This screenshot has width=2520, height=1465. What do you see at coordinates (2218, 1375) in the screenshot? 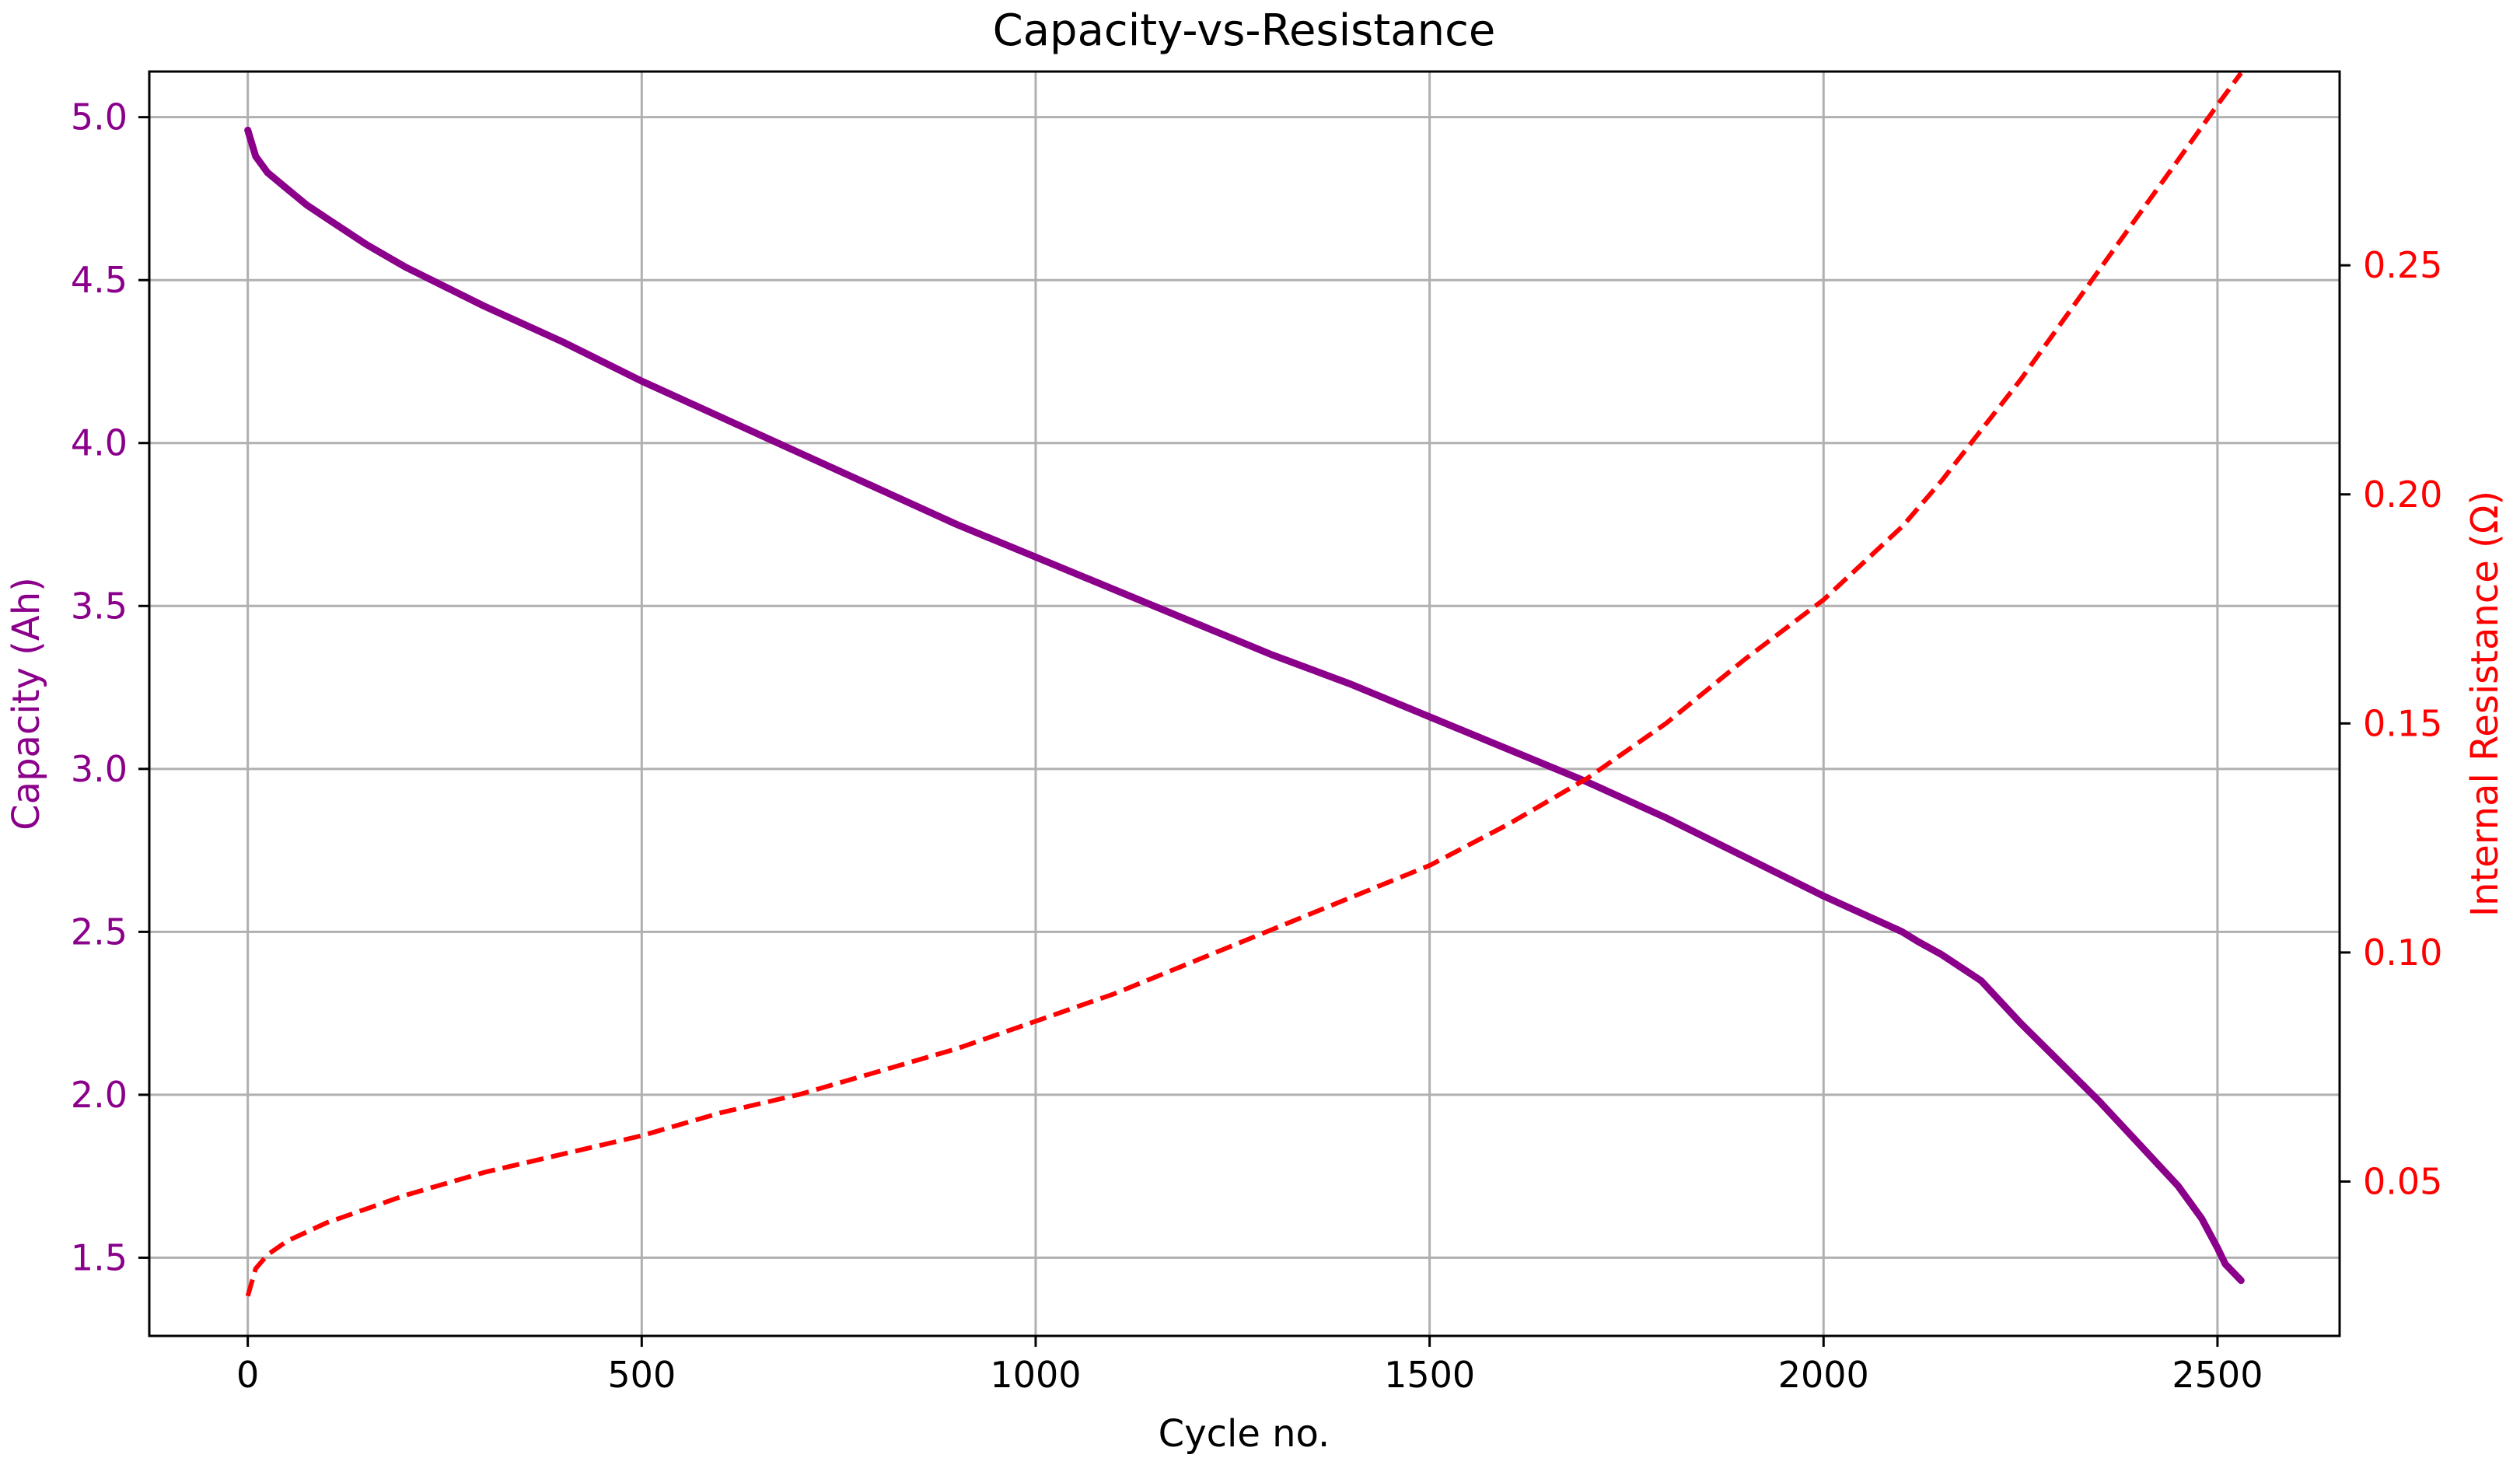
I see `x-tick-label: 2500` at bounding box center [2218, 1375].